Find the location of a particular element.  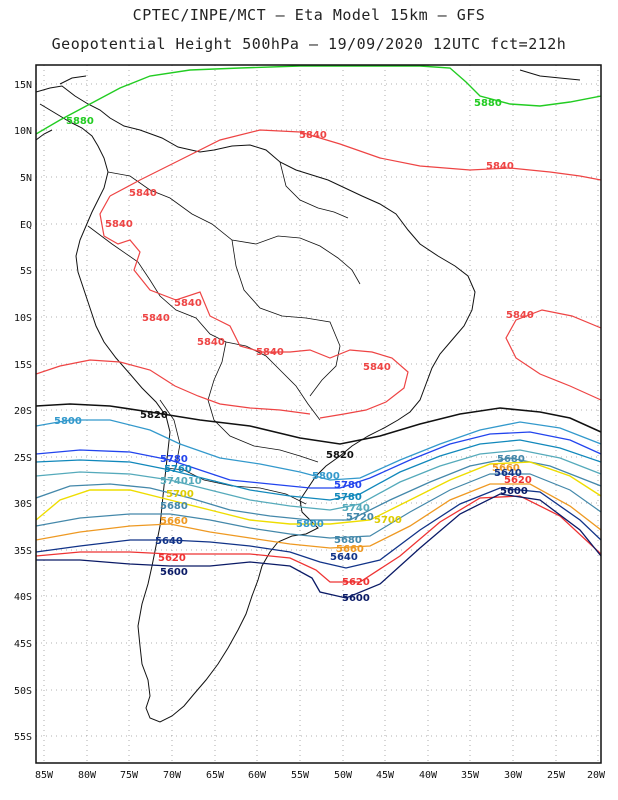

label-5880-west: 5880 is located at coordinates (80, 121).